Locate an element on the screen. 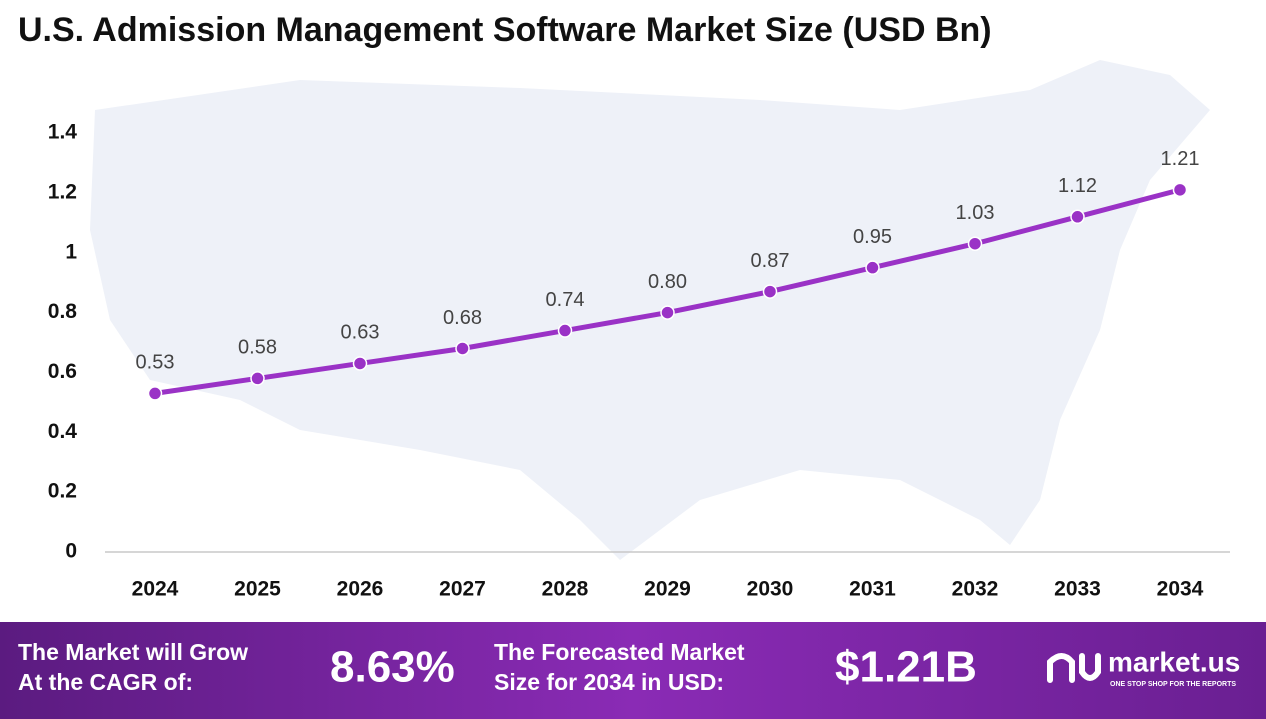 This screenshot has height=719, width=1266. brand-tagline: ONE STOP SHOP FOR THE REPORTS is located at coordinates (1173, 684).